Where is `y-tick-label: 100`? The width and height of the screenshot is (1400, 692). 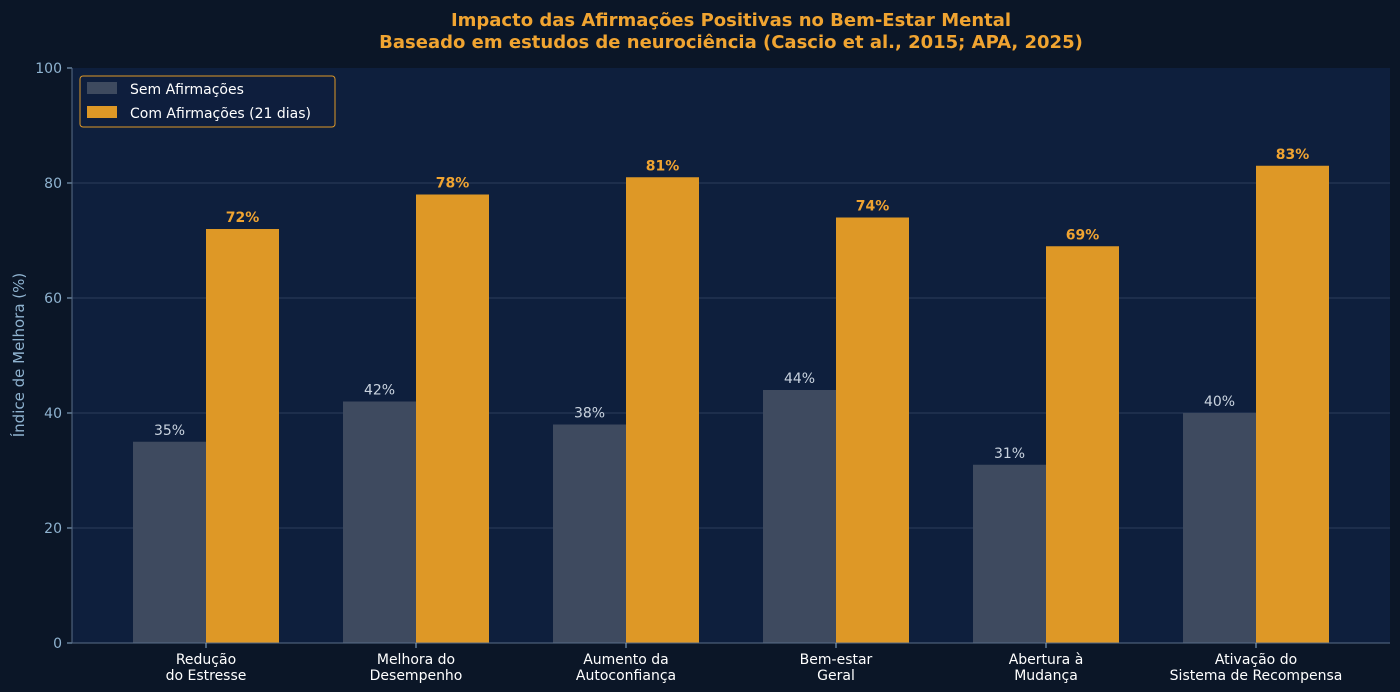 y-tick-label: 100 is located at coordinates (48, 69).